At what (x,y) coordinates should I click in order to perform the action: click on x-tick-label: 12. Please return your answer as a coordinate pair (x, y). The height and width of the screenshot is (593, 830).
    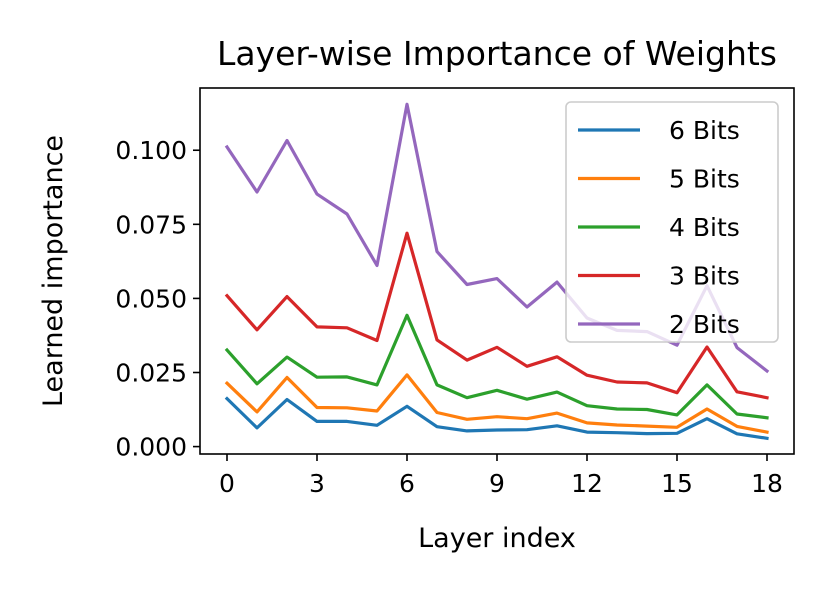
    Looking at the image, I should click on (587, 483).